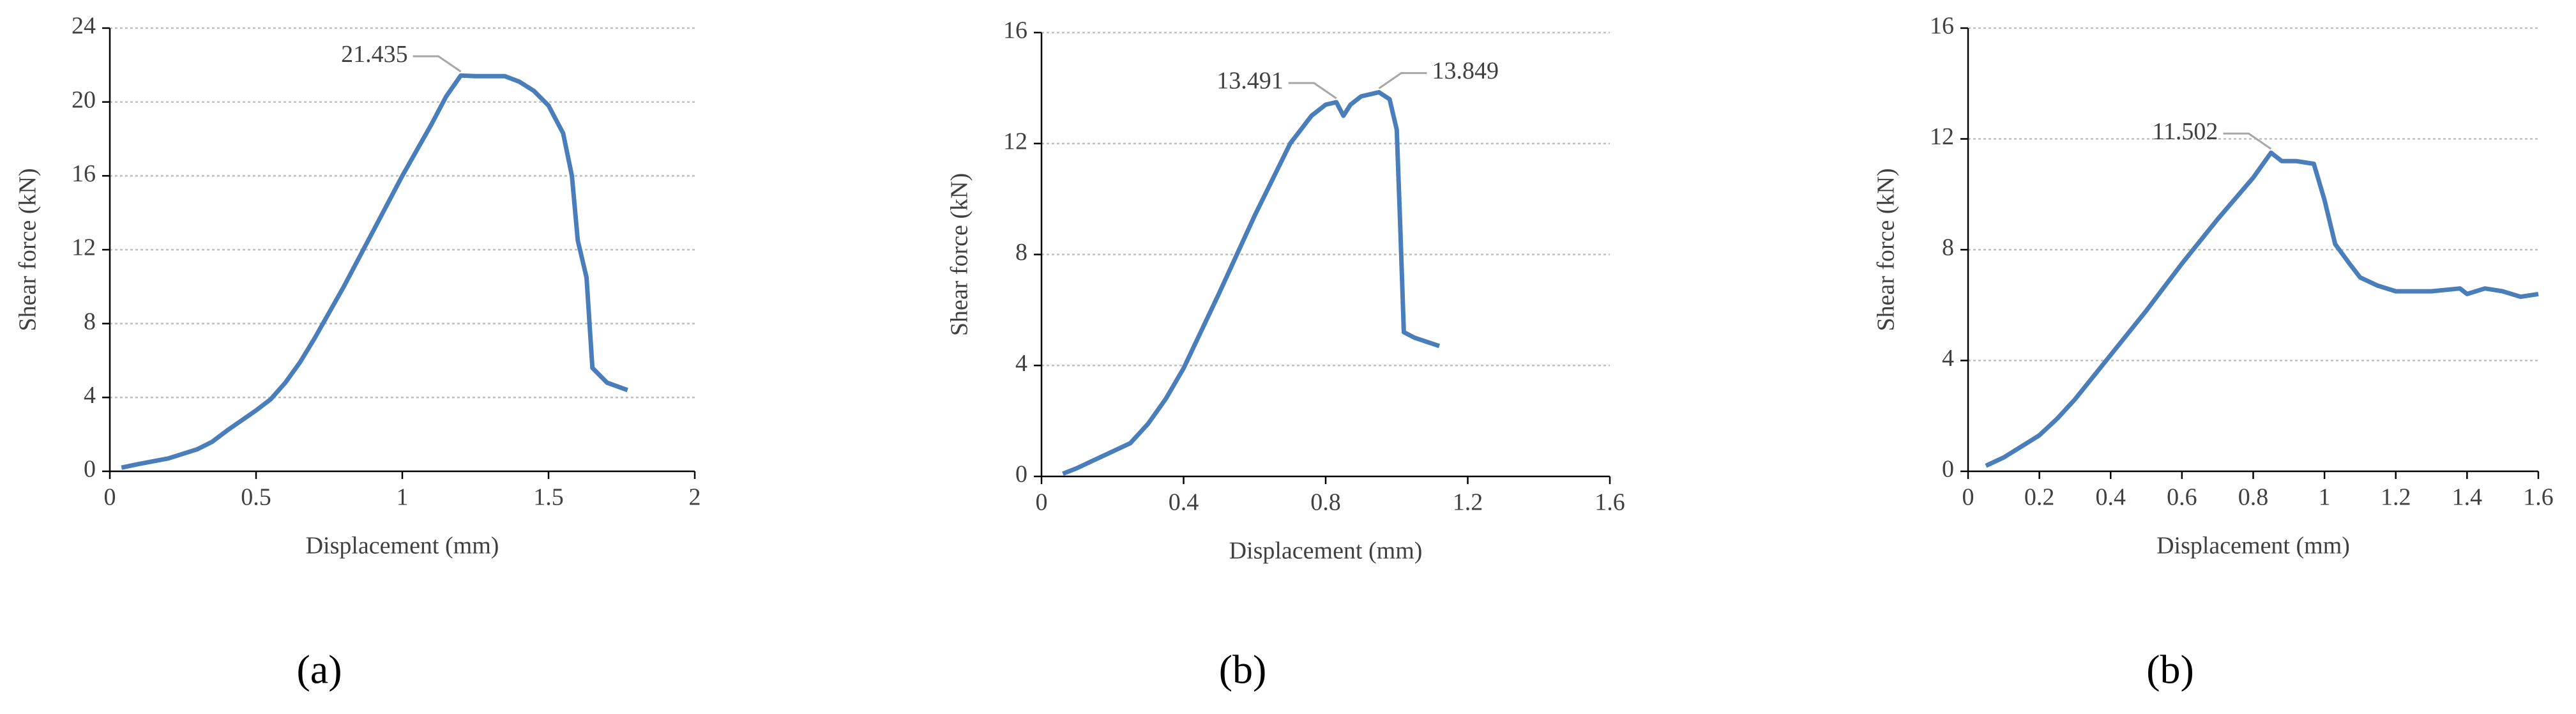 The width and height of the screenshot is (2576, 714). Describe the element at coordinates (375, 54) in the screenshot. I see `annotation-label: 21.435` at that location.